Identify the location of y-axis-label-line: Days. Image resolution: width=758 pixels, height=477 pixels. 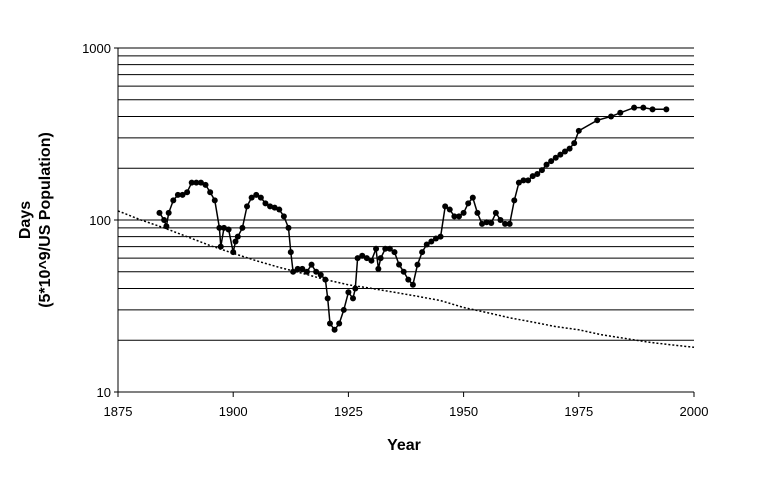
(25, 220).